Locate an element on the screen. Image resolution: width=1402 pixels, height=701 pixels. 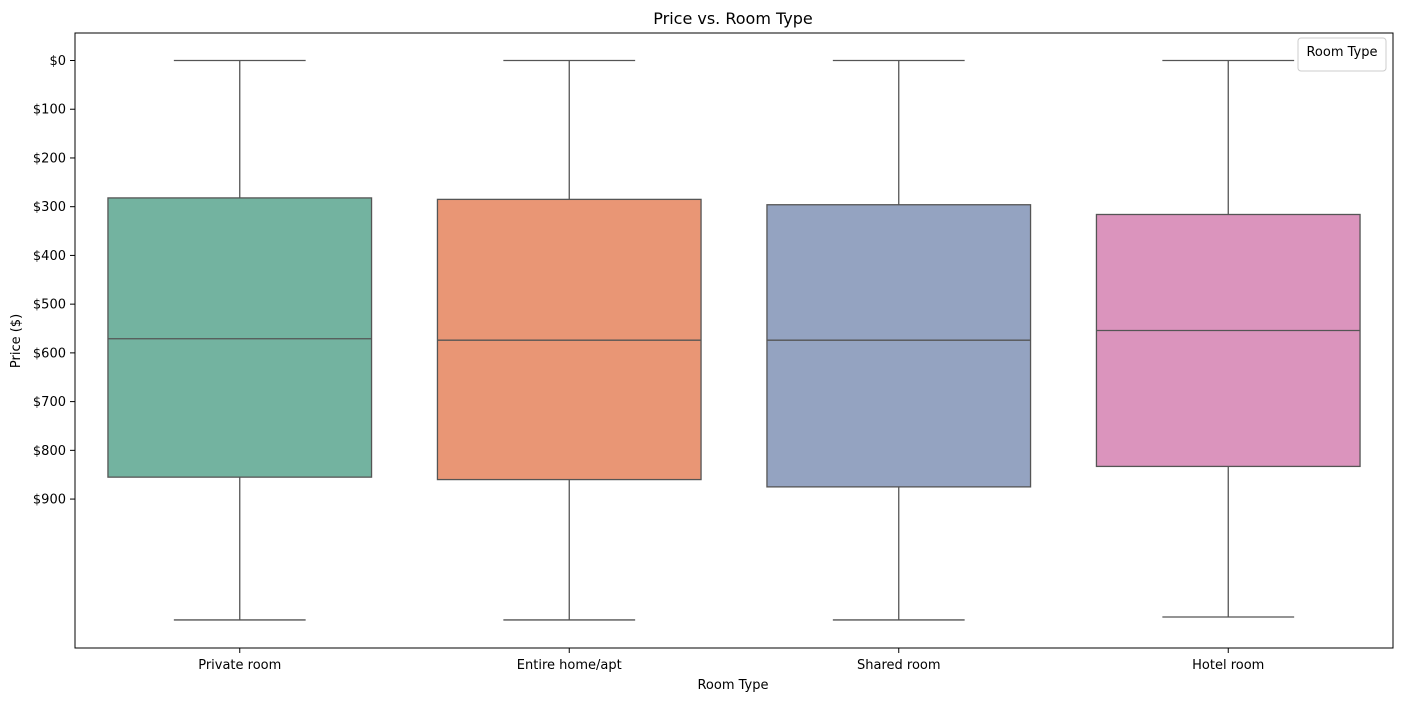
x-tick-label: Entire home/apt is located at coordinates (569, 665).